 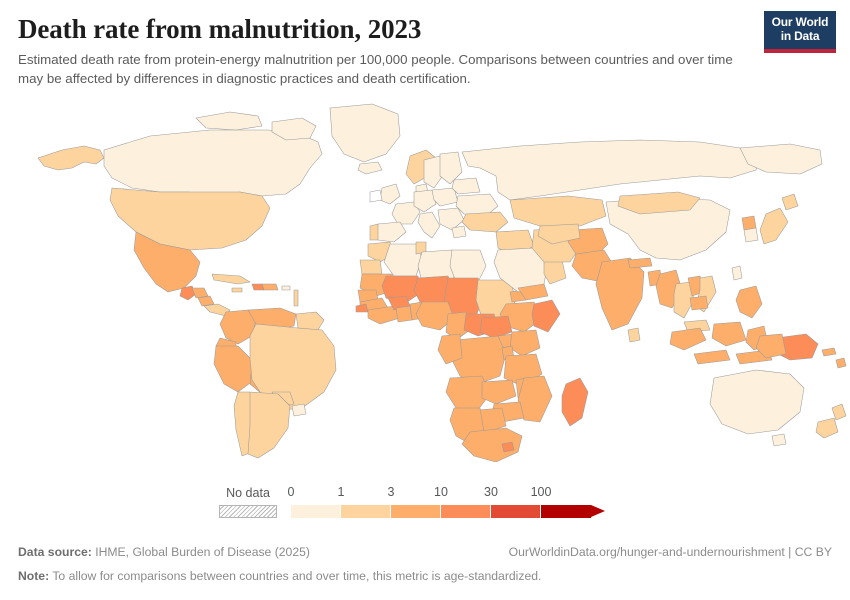 What do you see at coordinates (546, 316) in the screenshot?
I see `country-somalia` at bounding box center [546, 316].